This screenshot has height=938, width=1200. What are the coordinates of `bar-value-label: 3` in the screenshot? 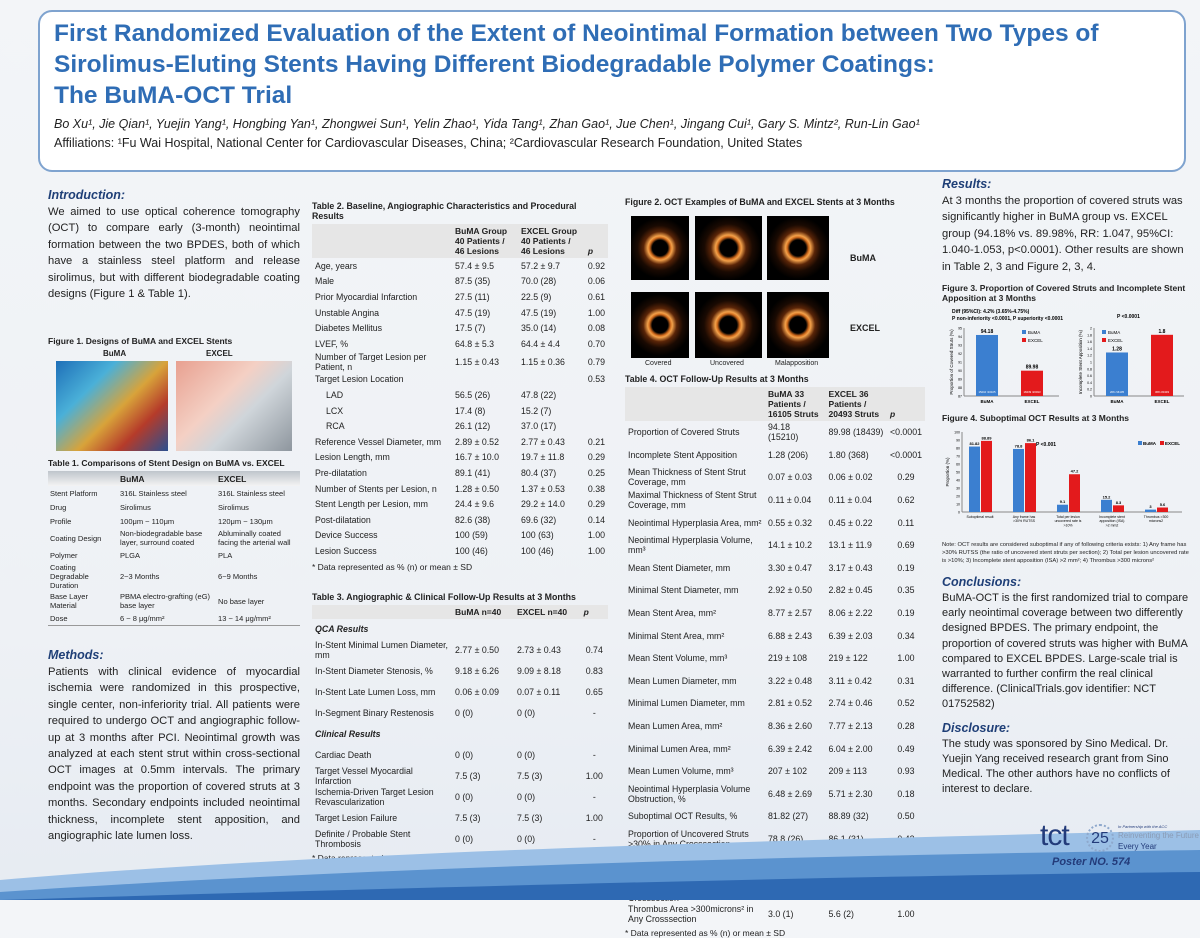 It's located at (1150, 506).